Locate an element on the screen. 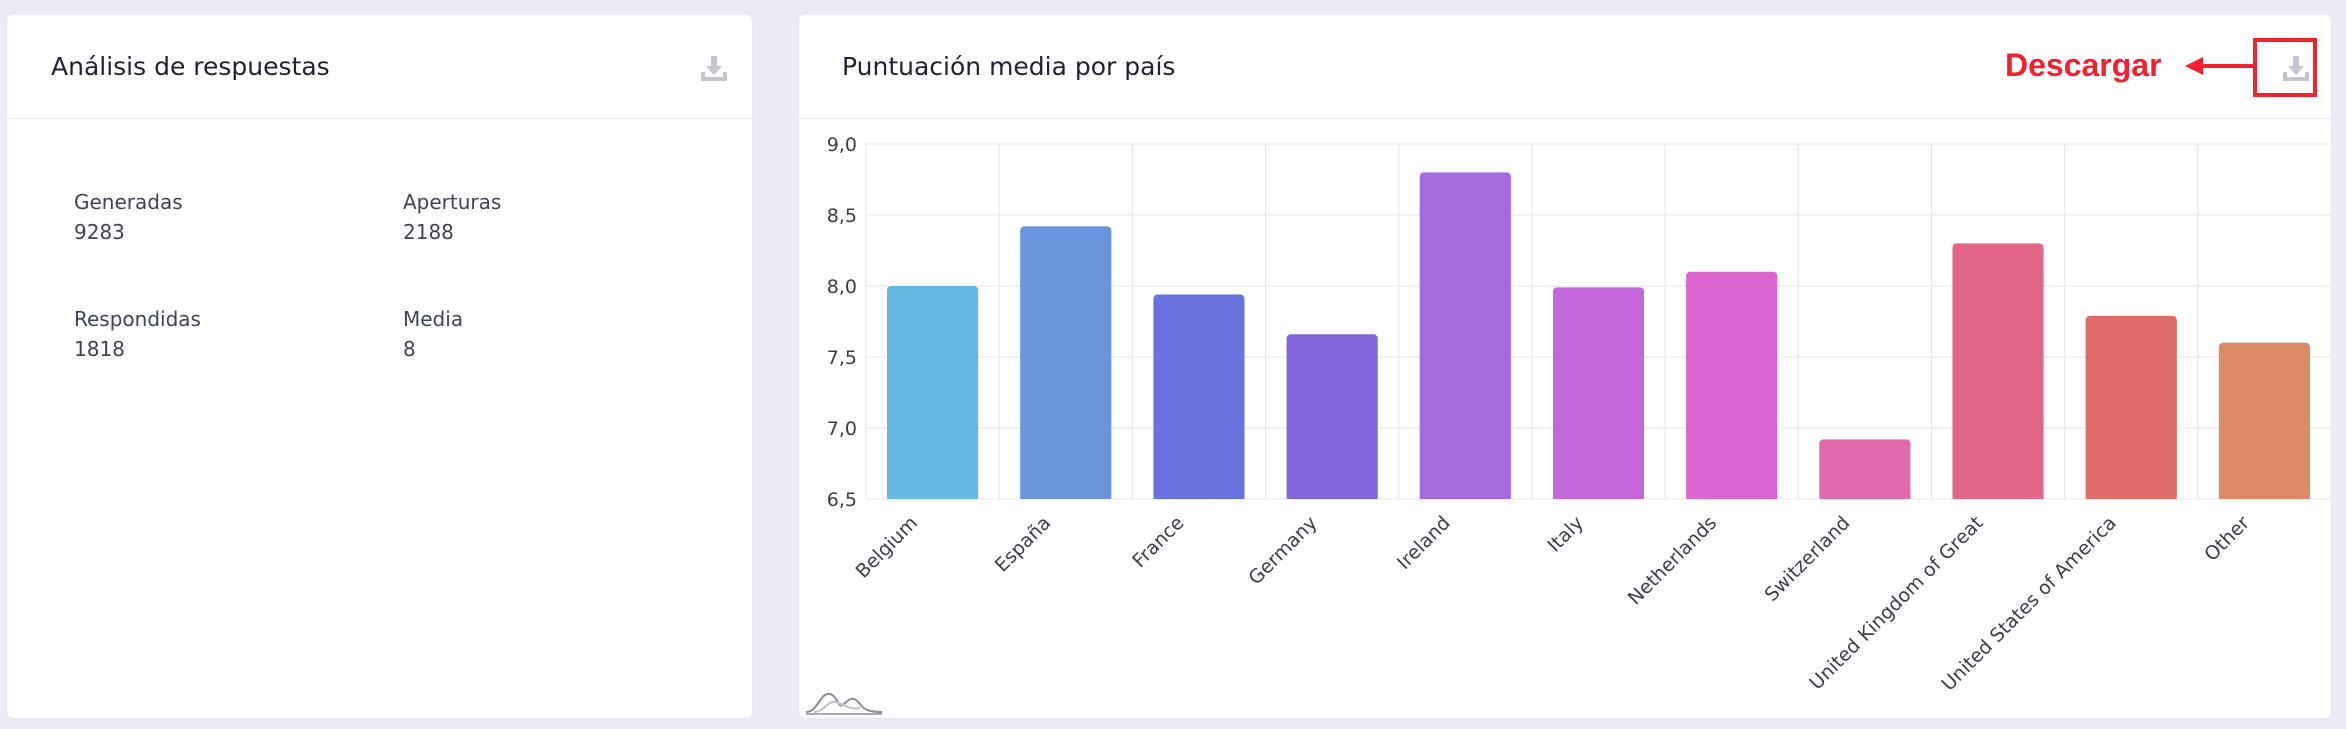 This screenshot has width=2346, height=729. chart-wave-icon is located at coordinates (844, 703).